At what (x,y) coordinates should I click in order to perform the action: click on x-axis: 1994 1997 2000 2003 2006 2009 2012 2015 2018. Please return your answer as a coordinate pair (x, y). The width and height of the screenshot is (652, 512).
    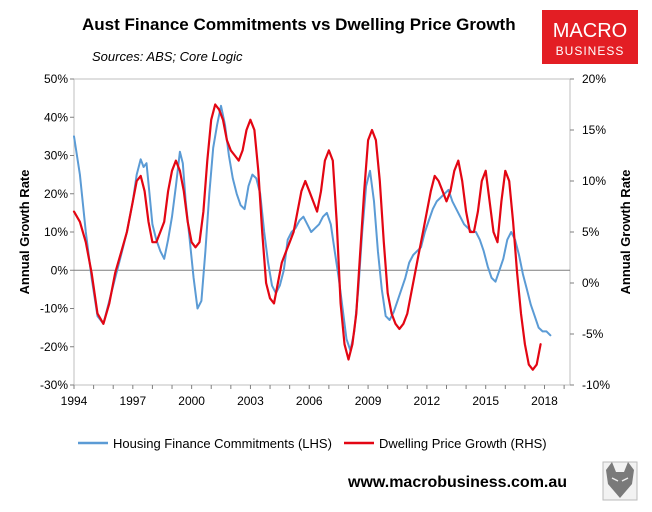
    Looking at the image, I should click on (313, 396).